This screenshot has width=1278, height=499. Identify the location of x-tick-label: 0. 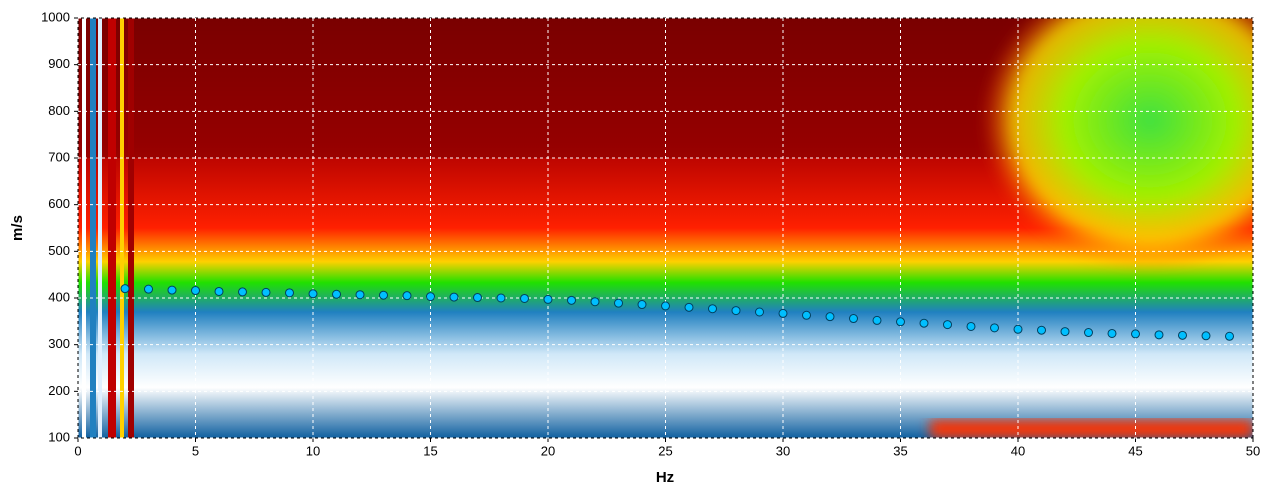
(77, 450).